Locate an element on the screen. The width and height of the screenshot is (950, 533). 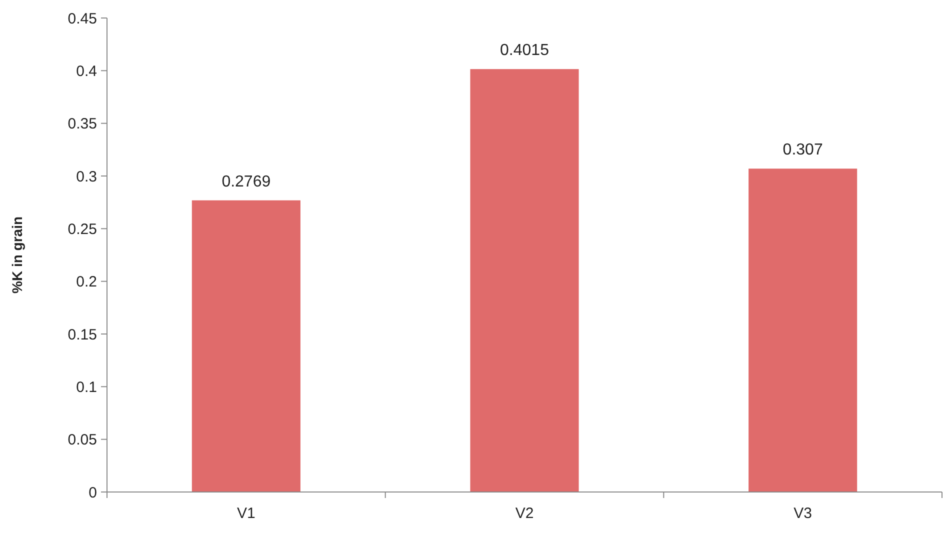
y-tick-label: 0.3 is located at coordinates (86, 177).